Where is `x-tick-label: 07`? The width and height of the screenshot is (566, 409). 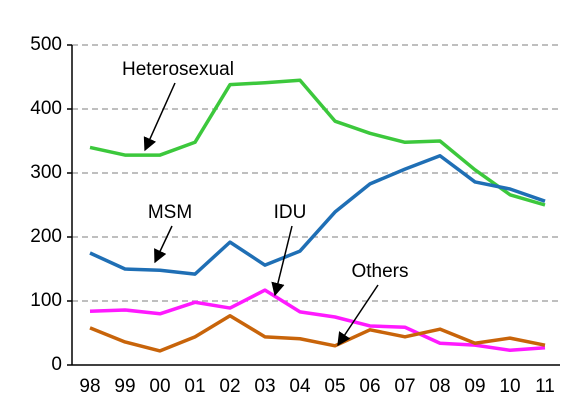
x-tick-label: 07 is located at coordinates (404, 386).